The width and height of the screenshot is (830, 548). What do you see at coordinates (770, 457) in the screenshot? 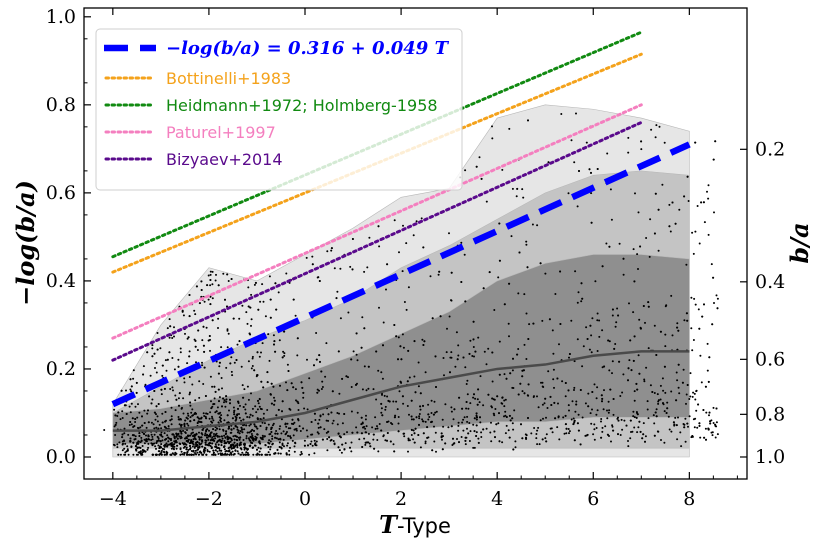
I see `right-tick-label: 1.0` at bounding box center [770, 457].